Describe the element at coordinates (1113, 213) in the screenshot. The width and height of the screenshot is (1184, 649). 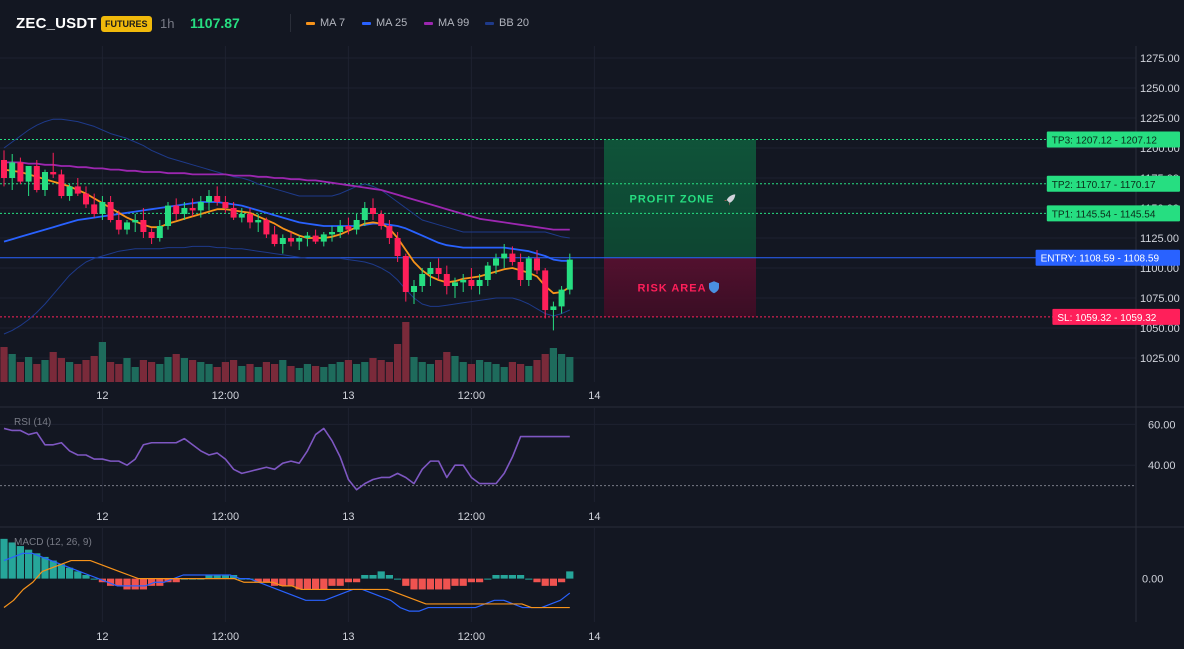
I see `level-tag: TP1: 1145.54 - 1145.54` at that location.